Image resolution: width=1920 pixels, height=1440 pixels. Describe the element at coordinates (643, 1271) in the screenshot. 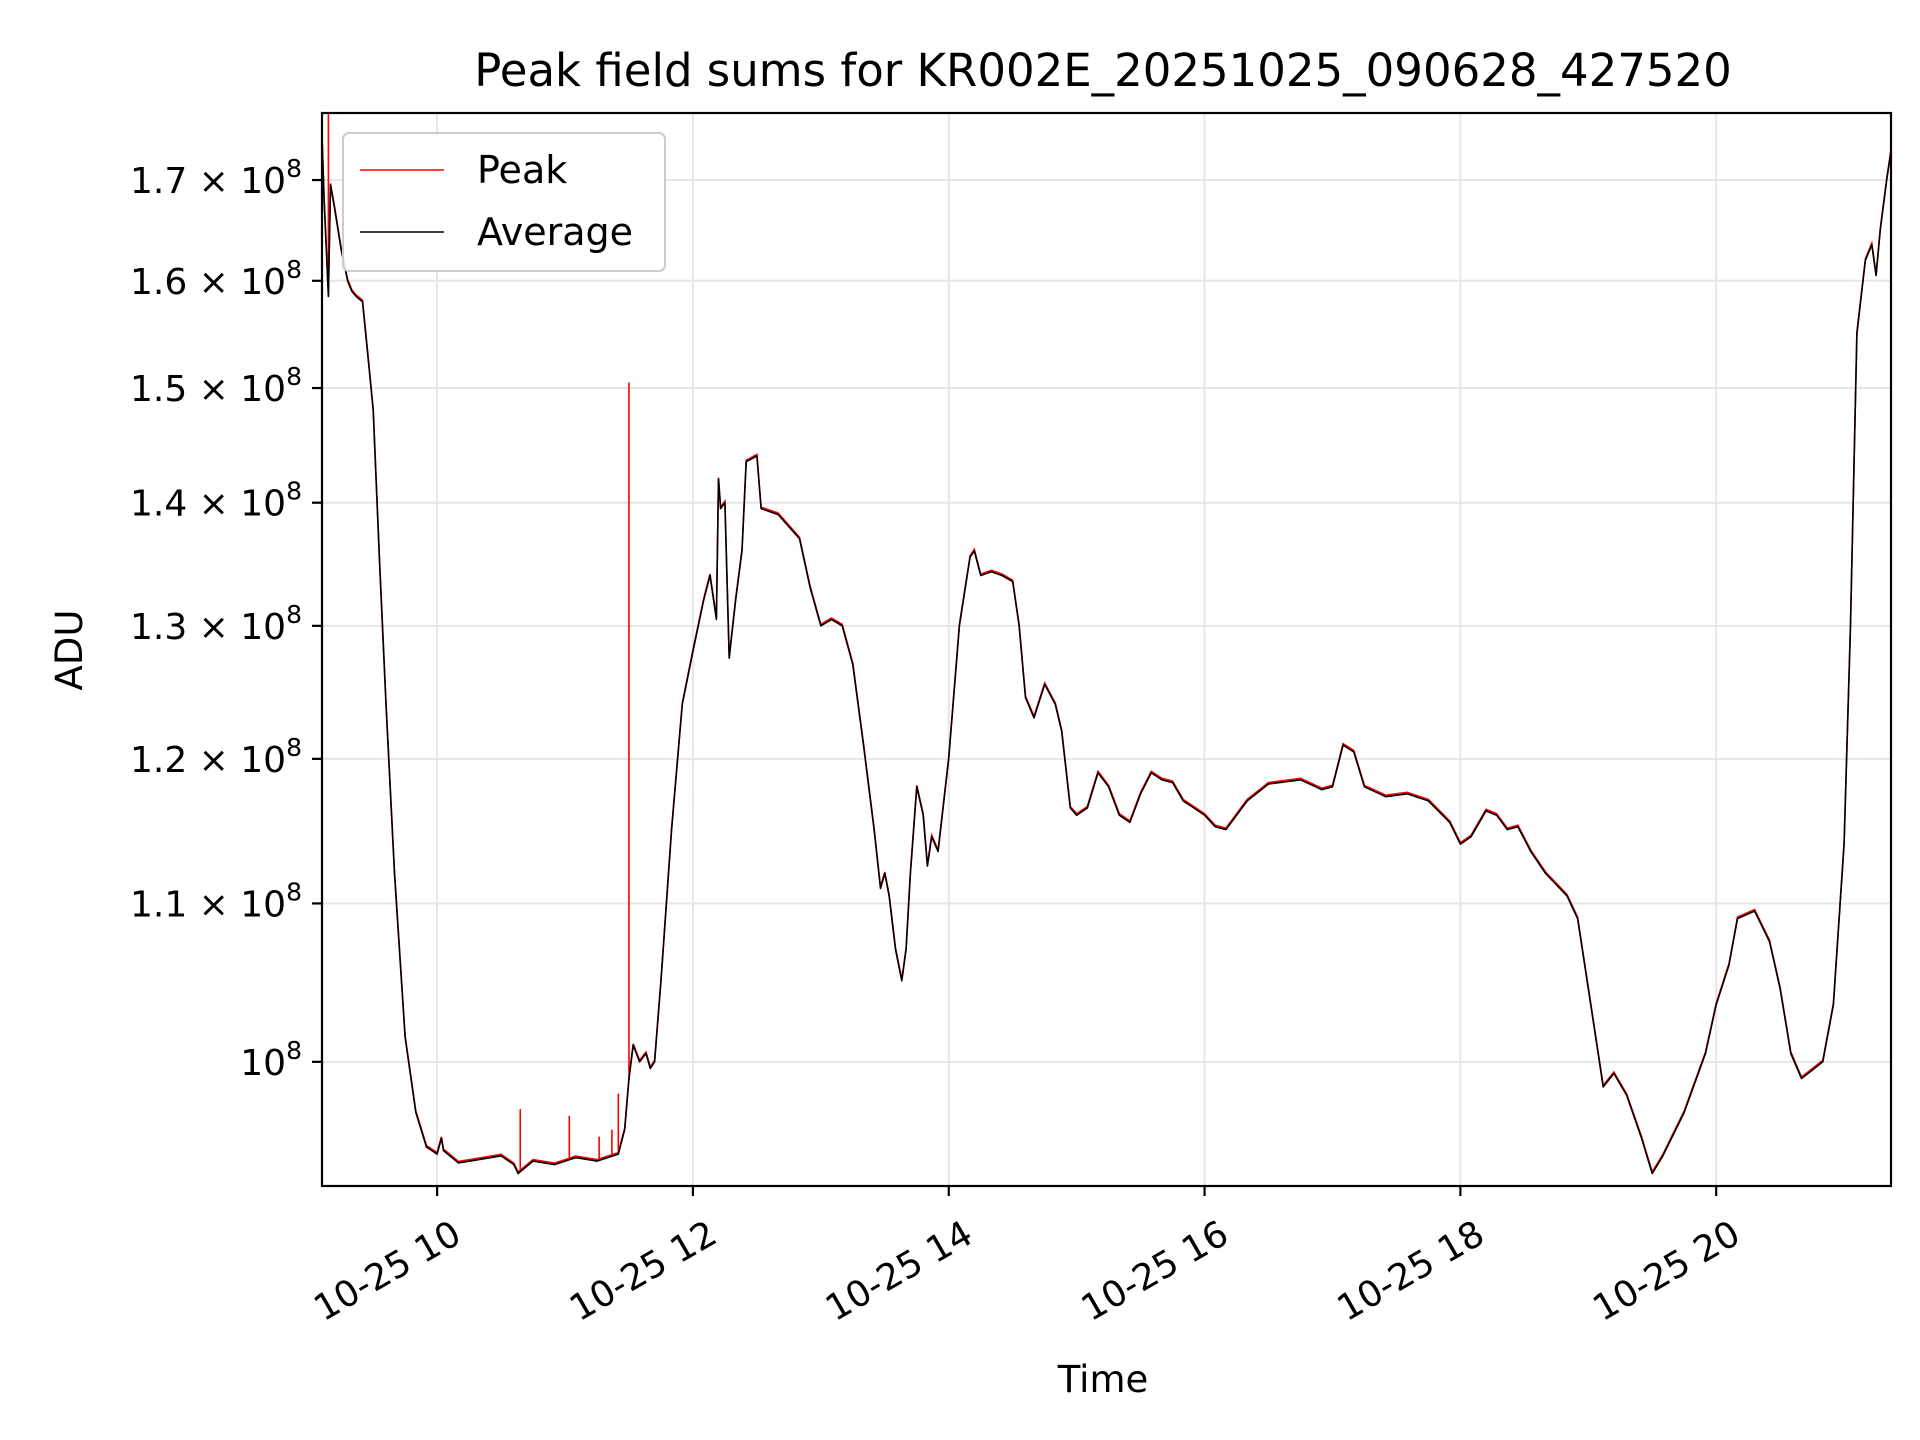

I see `x-tick-label: 10-25 12` at that location.